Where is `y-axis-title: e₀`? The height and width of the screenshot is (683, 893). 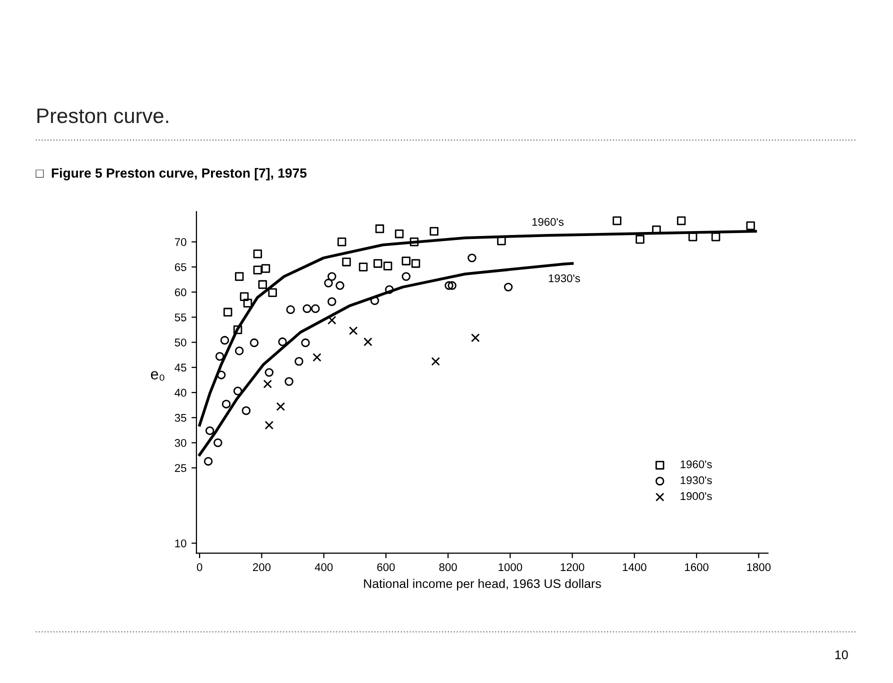 y-axis-title: e₀ is located at coordinates (157, 376).